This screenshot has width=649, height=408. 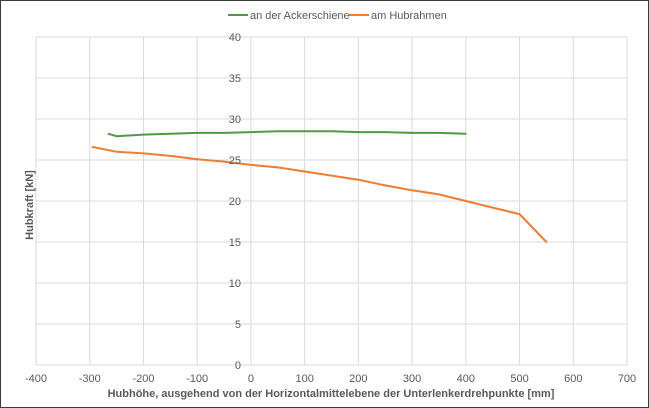 I want to click on y-tick-label: 25, so click(x=235, y=161).